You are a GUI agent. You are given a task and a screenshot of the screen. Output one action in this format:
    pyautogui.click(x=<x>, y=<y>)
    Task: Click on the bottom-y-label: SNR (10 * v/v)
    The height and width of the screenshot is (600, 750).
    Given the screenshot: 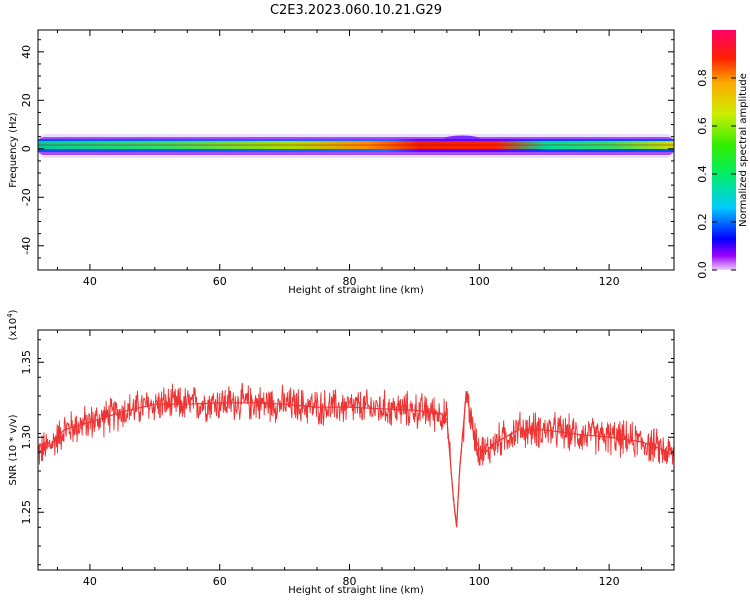 What is the action you would take?
    pyautogui.click(x=13, y=449)
    